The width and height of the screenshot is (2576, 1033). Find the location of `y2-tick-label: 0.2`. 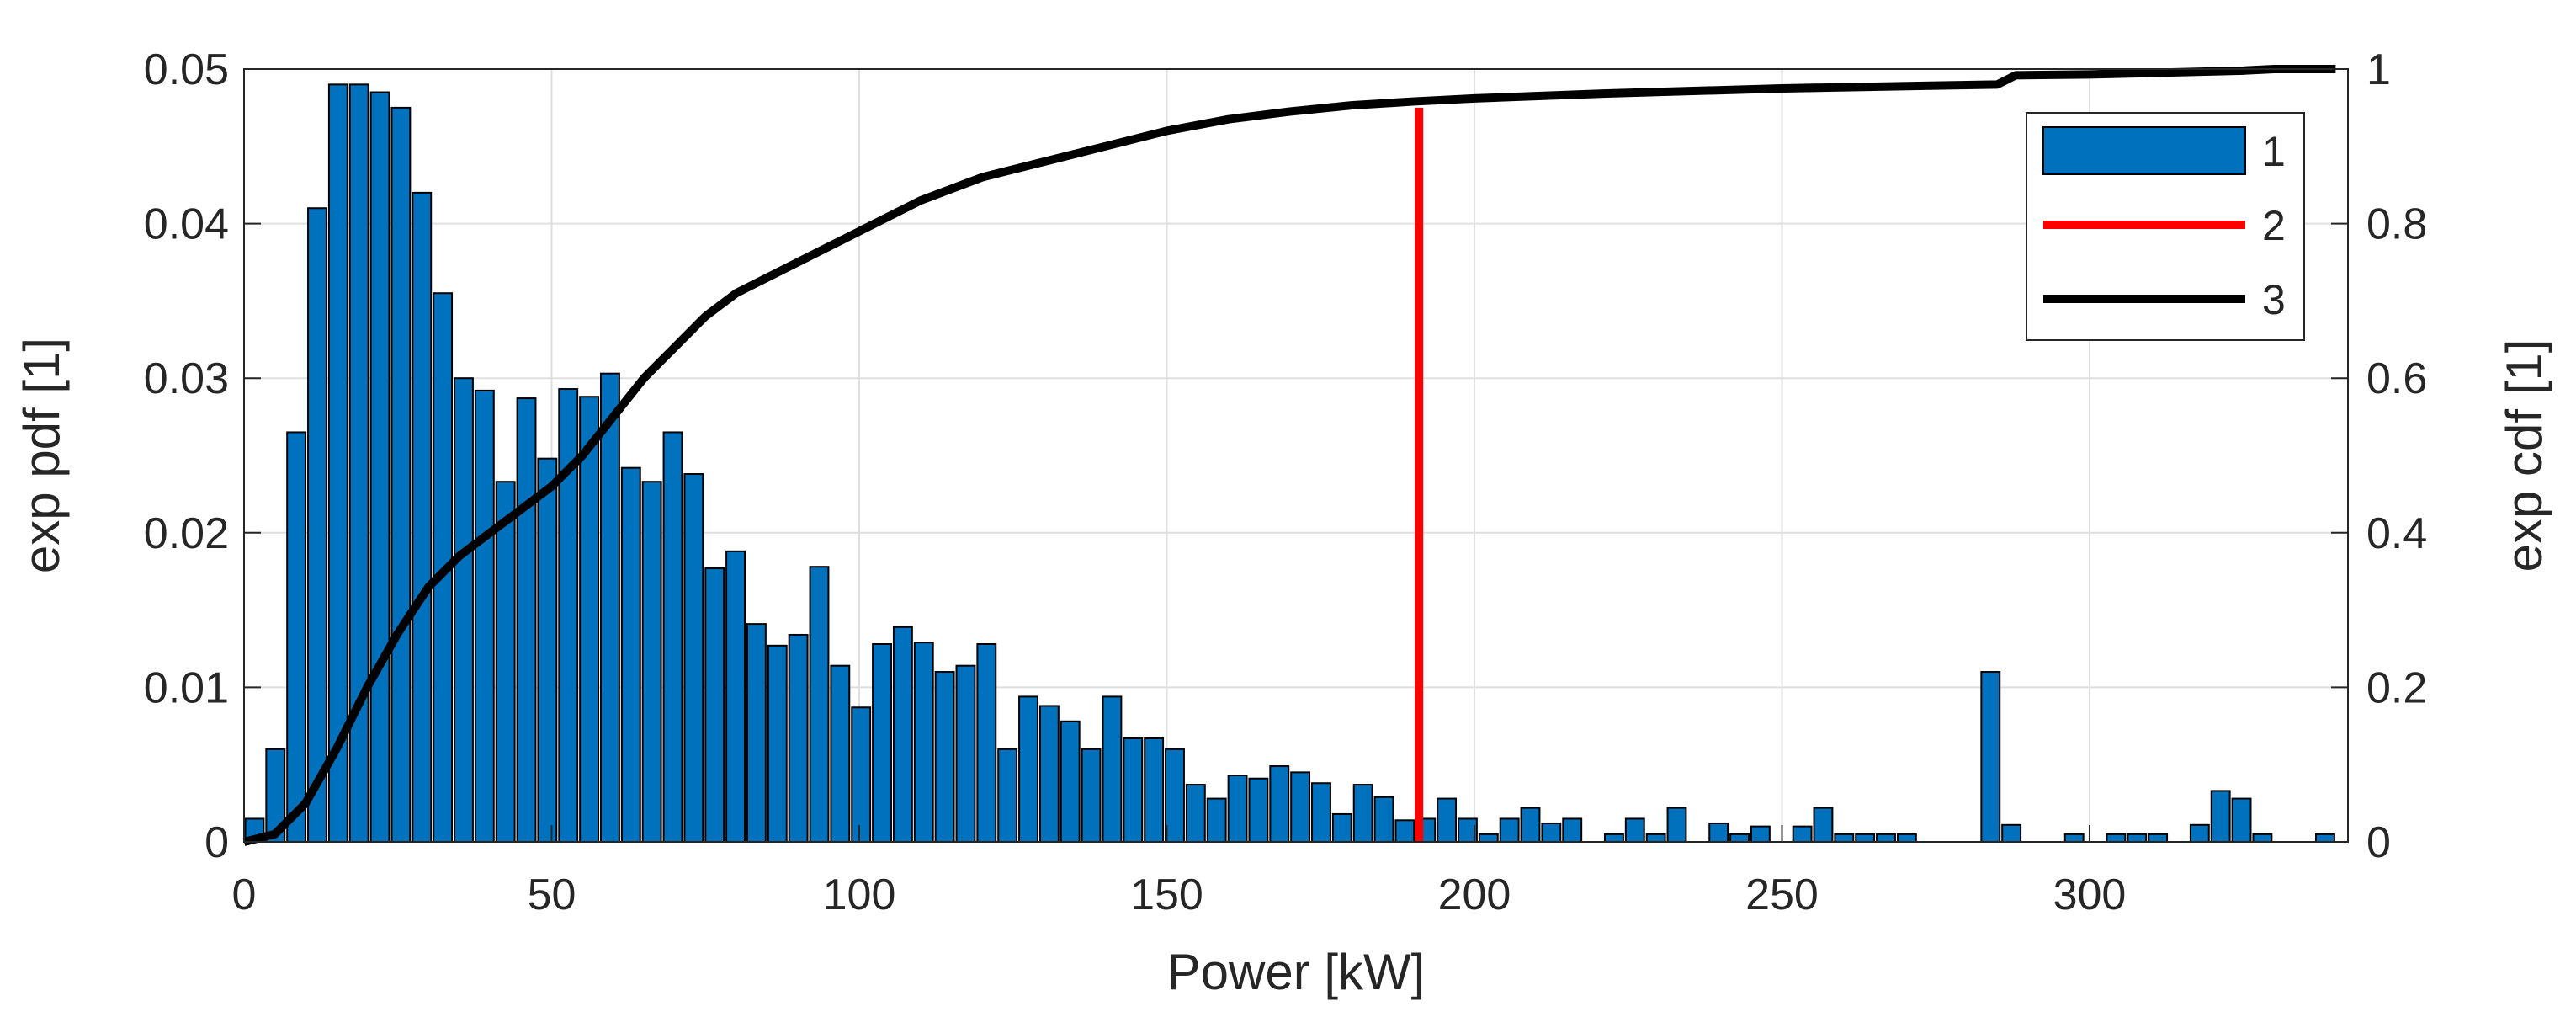

y2-tick-label: 0.2 is located at coordinates (2396, 688).